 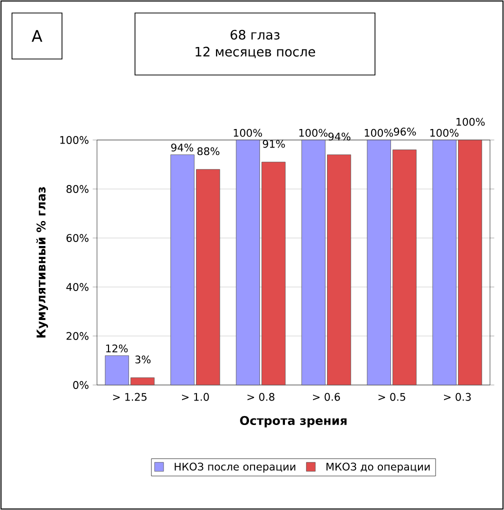 I want to click on y-tick-label: 0%, so click(x=80, y=385).